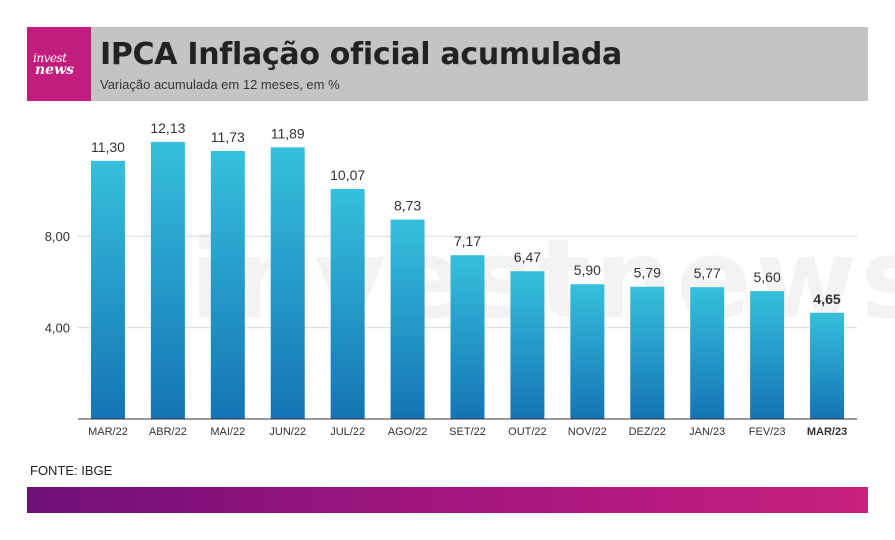 This screenshot has width=895, height=540. What do you see at coordinates (467, 241) in the screenshot?
I see `value-label: 7,17` at bounding box center [467, 241].